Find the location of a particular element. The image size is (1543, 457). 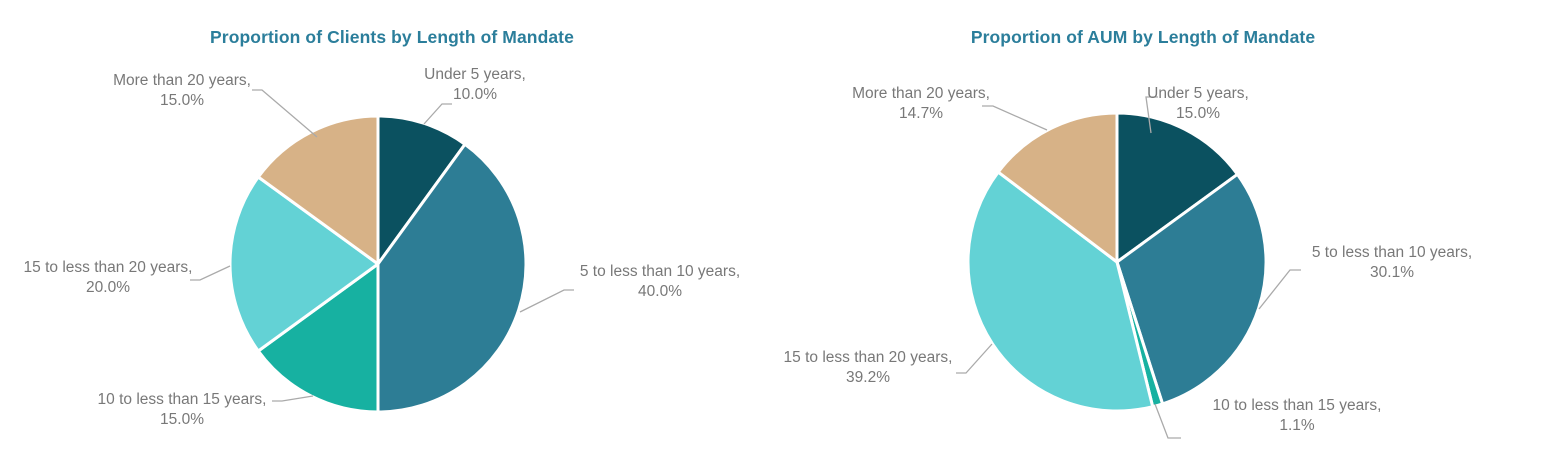

pie-clients is located at coordinates (378, 264).